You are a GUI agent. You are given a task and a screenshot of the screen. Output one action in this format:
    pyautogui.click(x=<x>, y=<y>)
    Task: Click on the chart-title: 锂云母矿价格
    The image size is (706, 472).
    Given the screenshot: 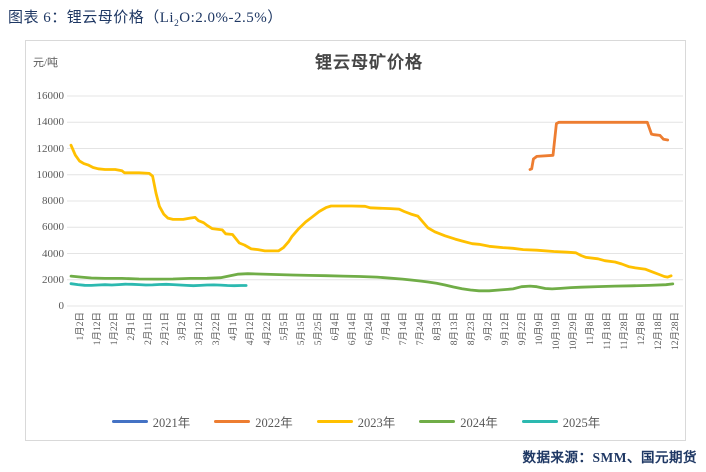 What is the action you would take?
    pyautogui.click(x=369, y=62)
    